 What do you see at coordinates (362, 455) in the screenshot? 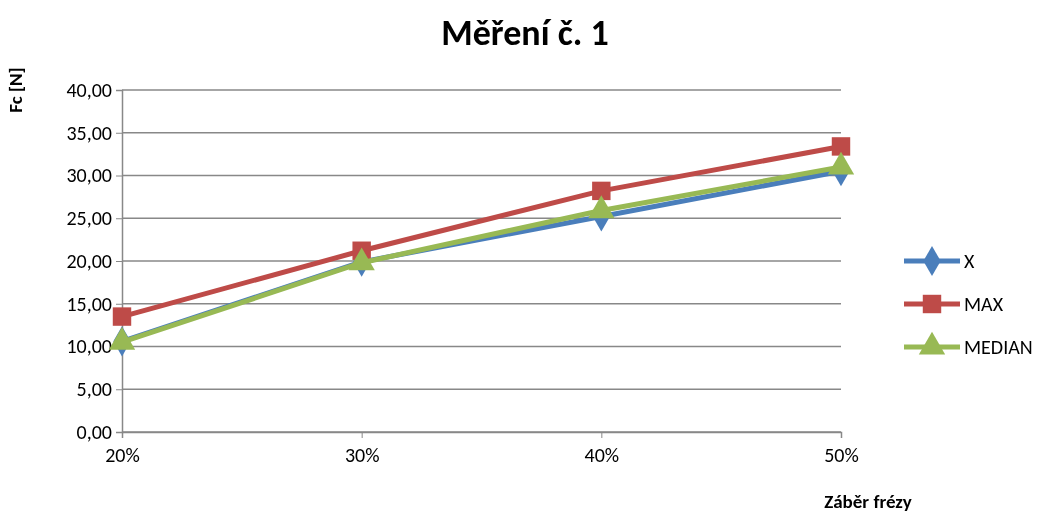
I see `x-tick-label: 30%` at bounding box center [362, 455].